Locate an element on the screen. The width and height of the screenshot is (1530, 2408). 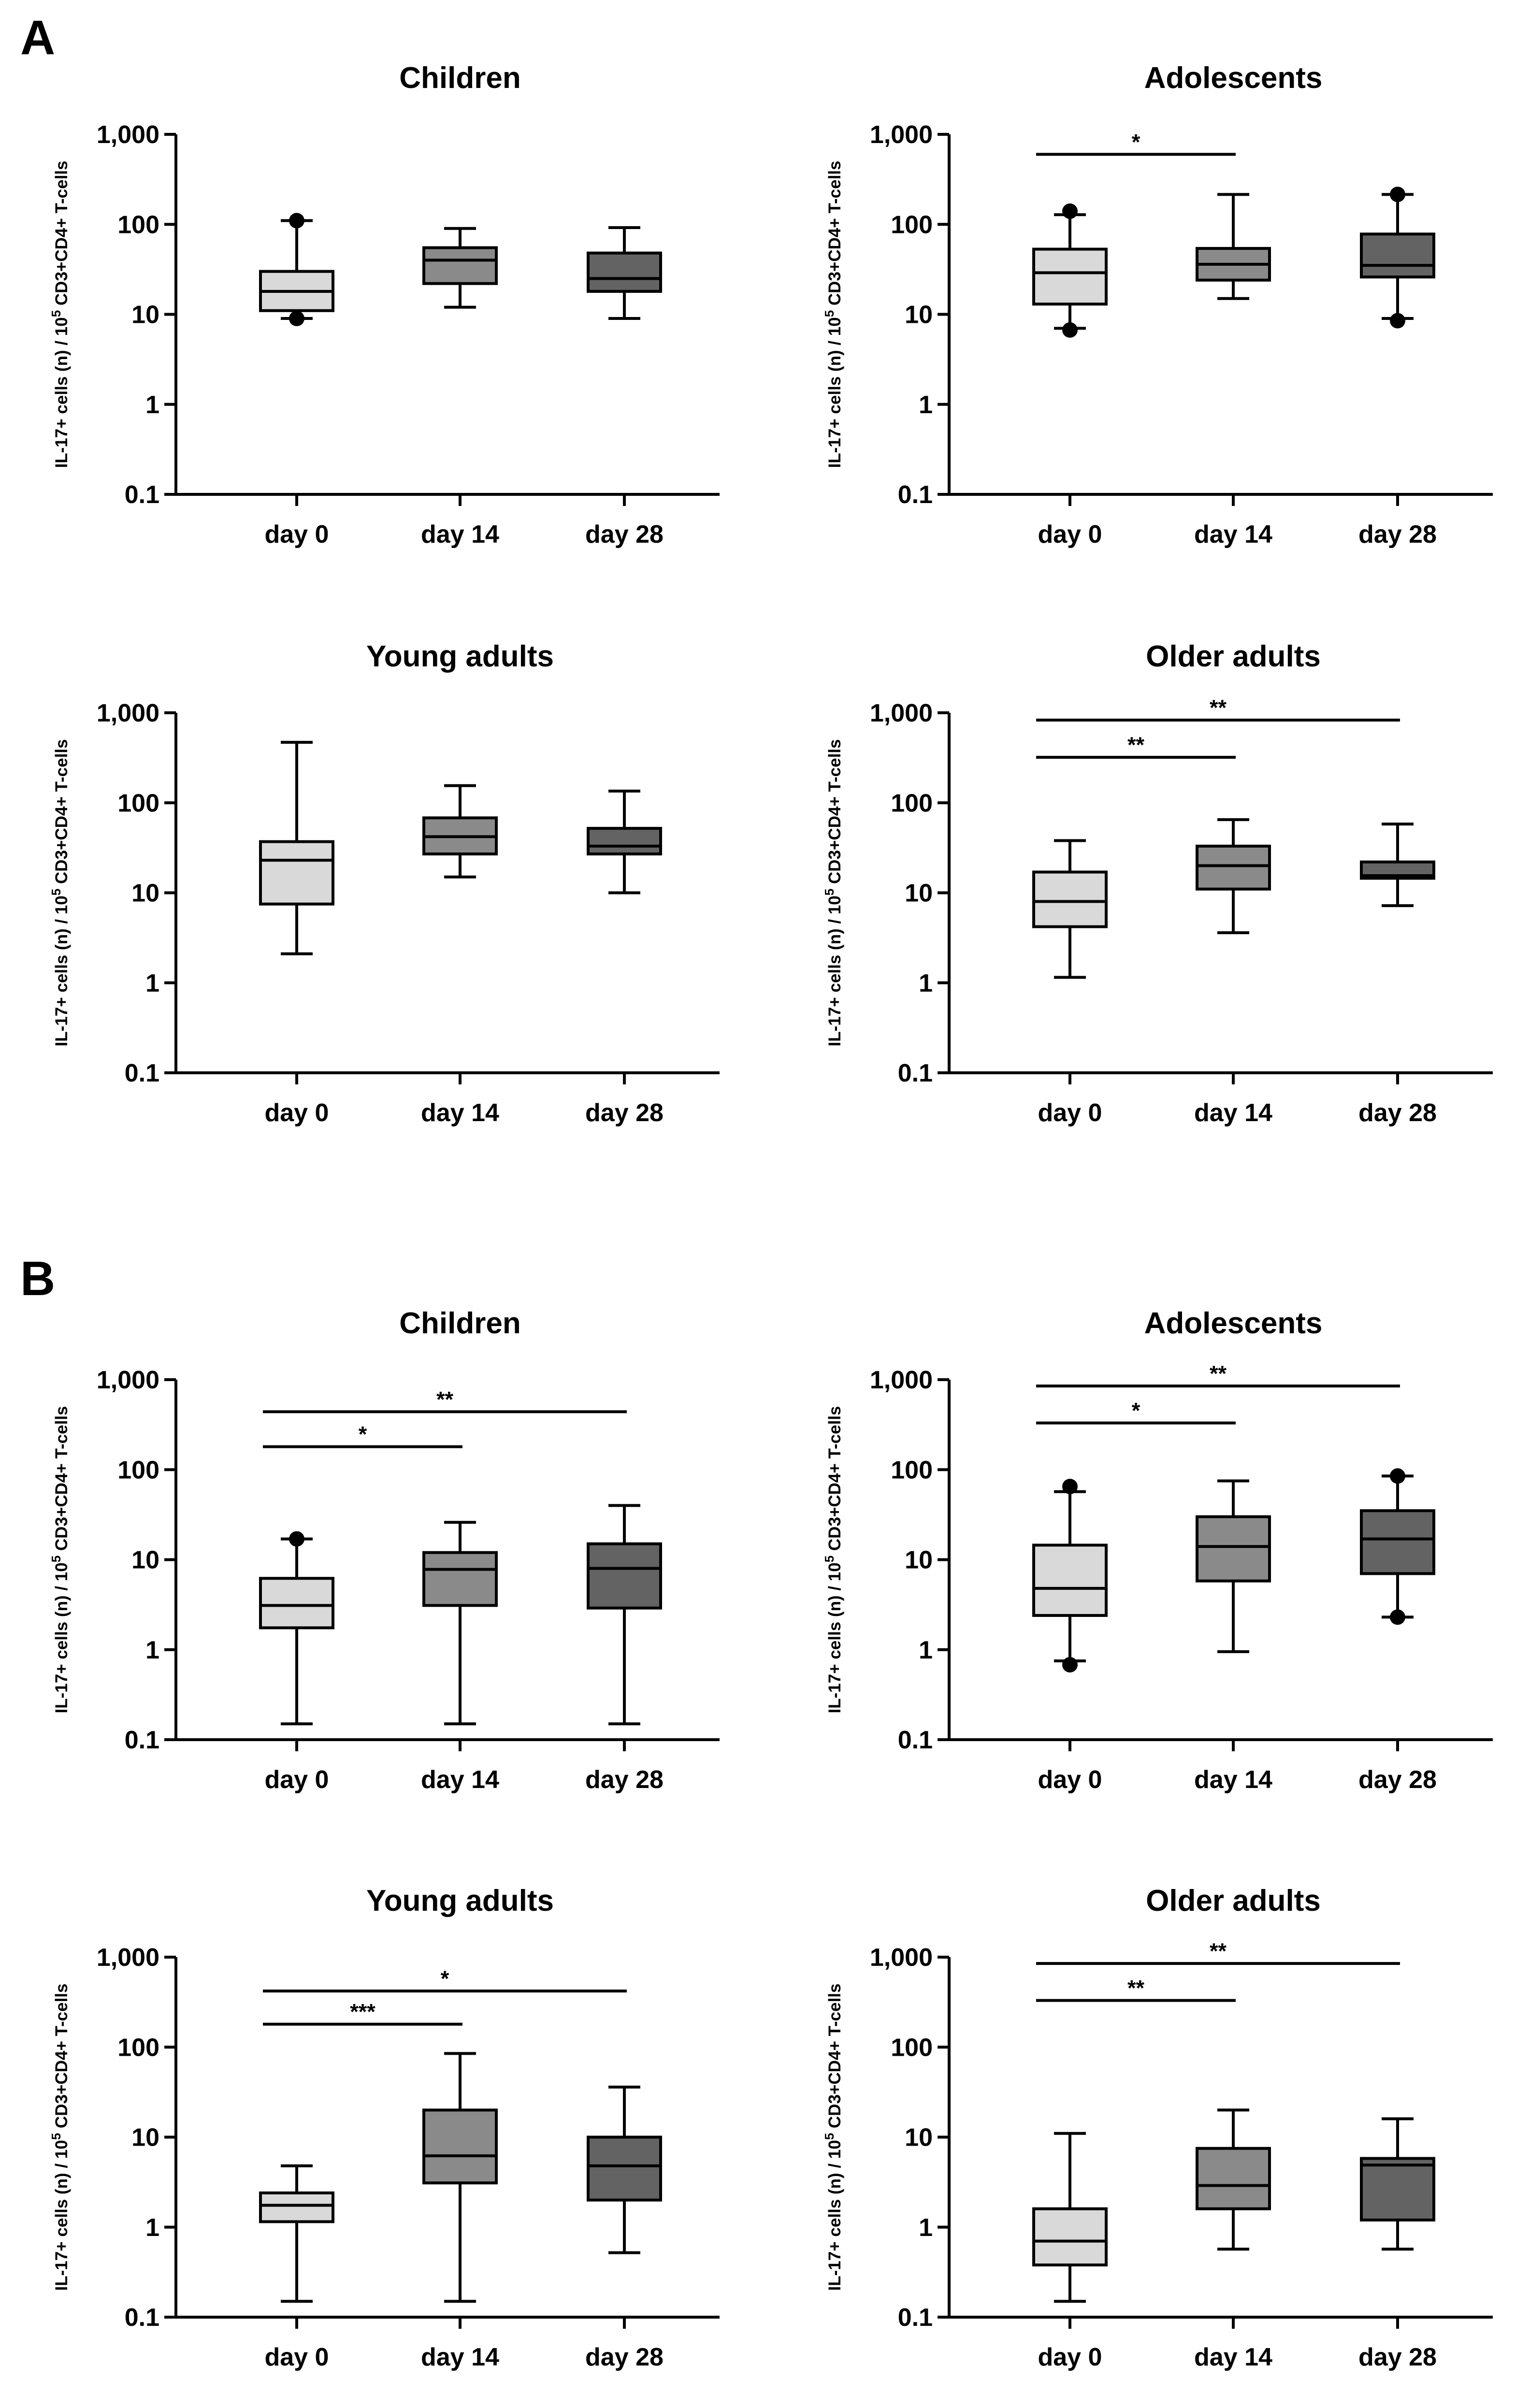
chart-title: Older adults is located at coordinates (1234, 657).